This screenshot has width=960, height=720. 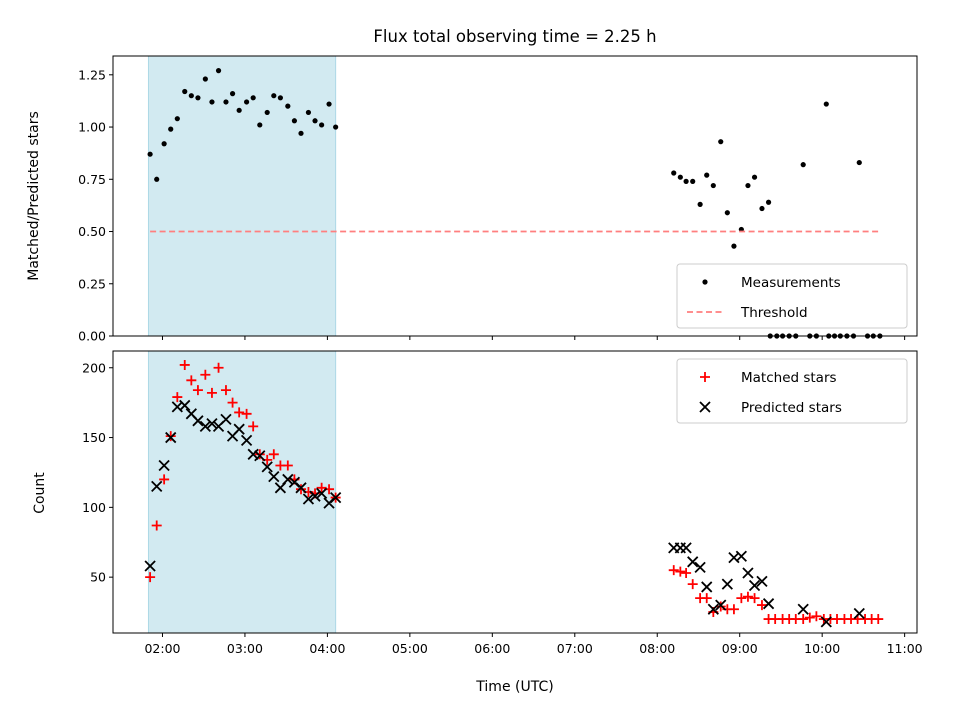 I want to click on legend-entry-label: Matched stars, so click(x=789, y=378).